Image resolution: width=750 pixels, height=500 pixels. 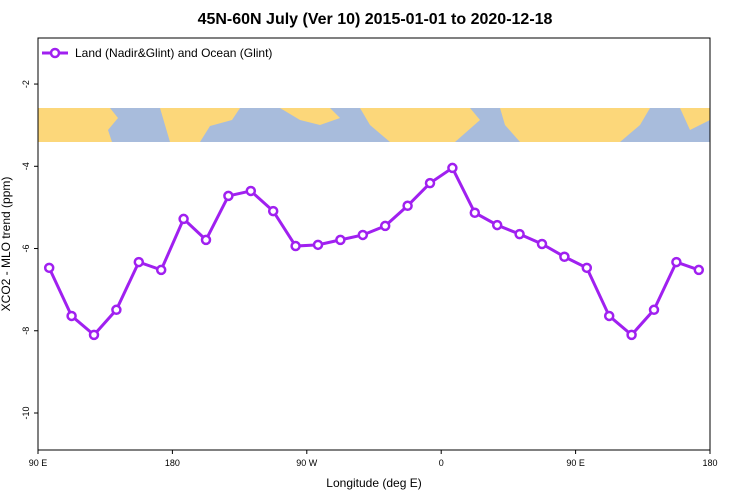 I want to click on x-axis-label: Longitude (deg E), so click(x=373, y=483).